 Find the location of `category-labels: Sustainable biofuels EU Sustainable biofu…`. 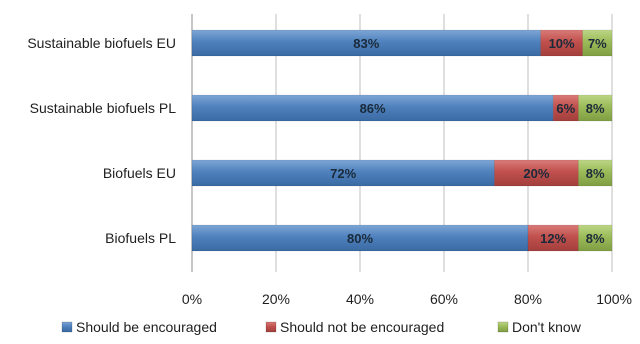

category-labels: Sustainable biofuels EU Sustainable biofu… is located at coordinates (101, 140).